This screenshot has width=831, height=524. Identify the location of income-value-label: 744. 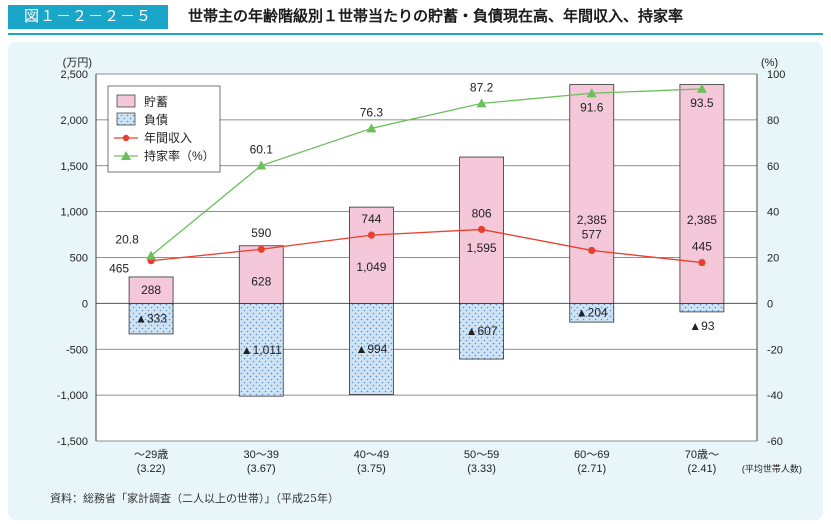
(371, 219).